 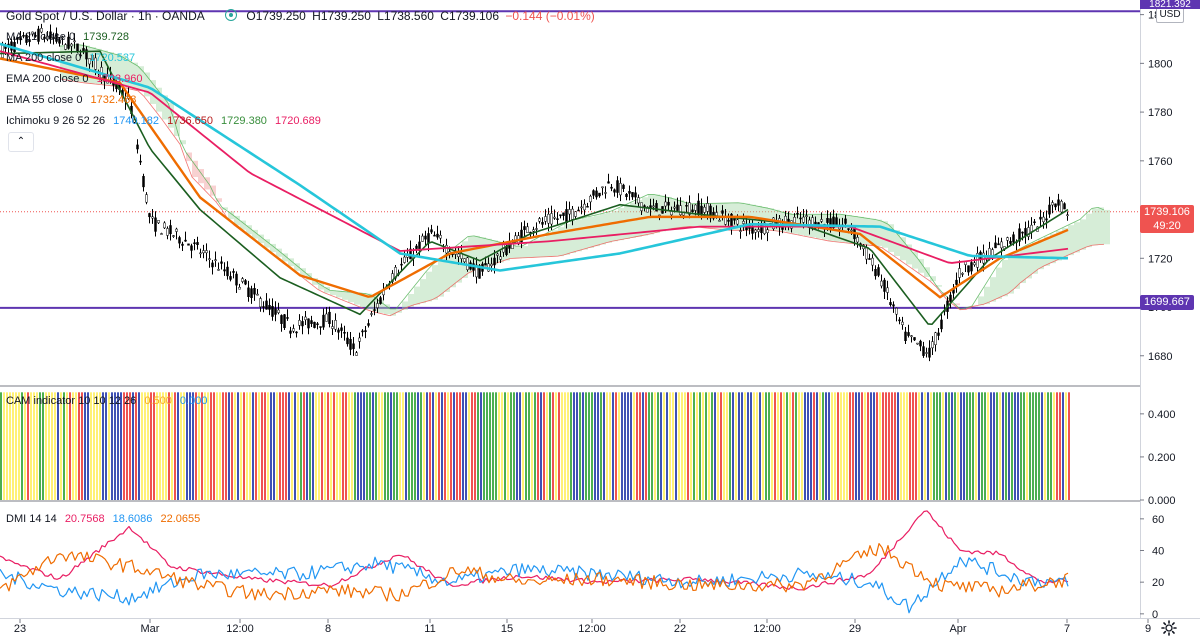 I want to click on indicator-label: EMA 55 close 0, so click(x=44, y=100).